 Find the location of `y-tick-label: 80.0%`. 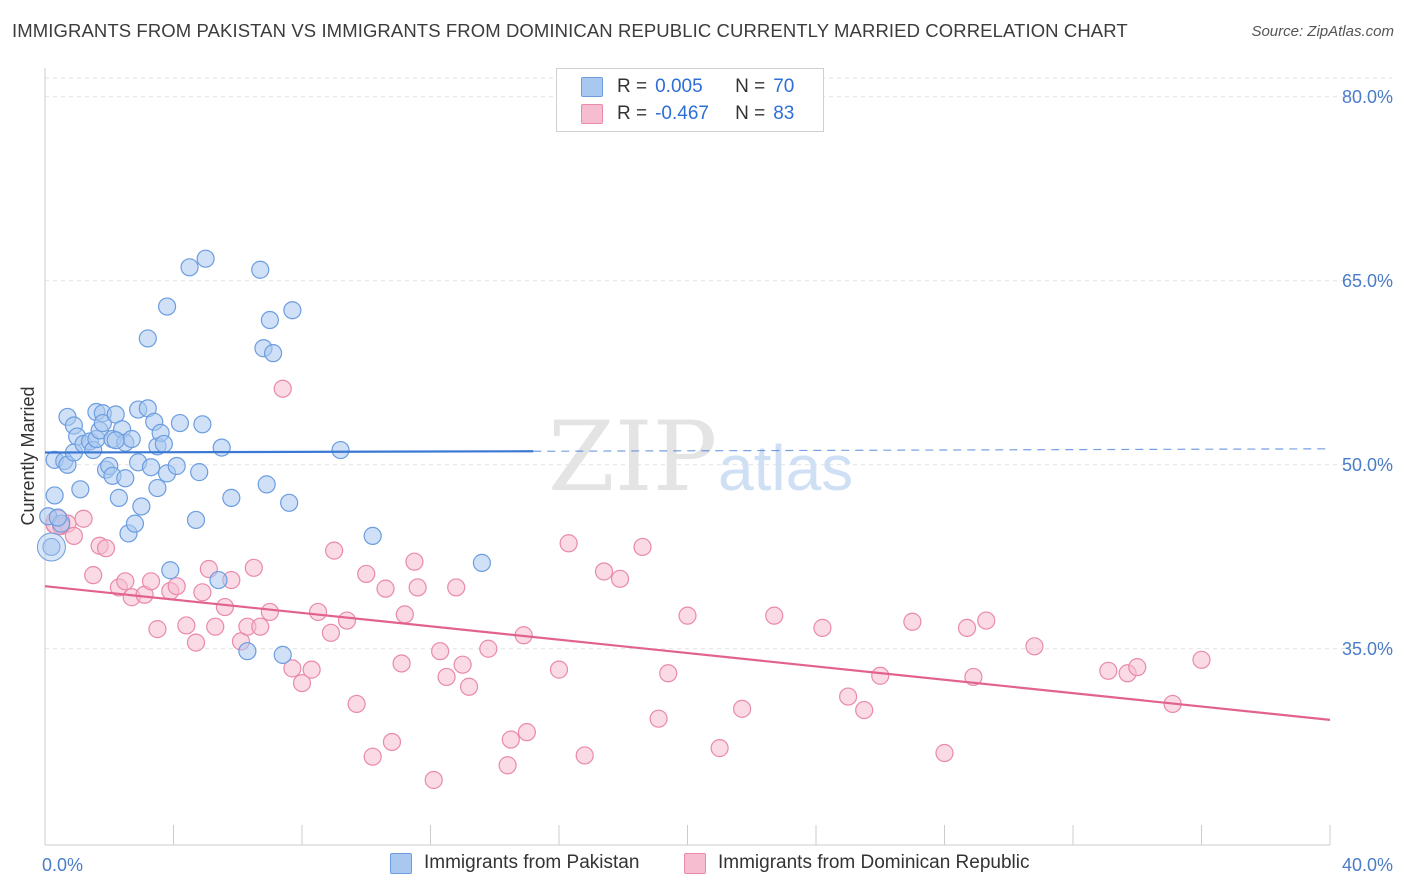

y-tick-label: 80.0% is located at coordinates (1367, 97).